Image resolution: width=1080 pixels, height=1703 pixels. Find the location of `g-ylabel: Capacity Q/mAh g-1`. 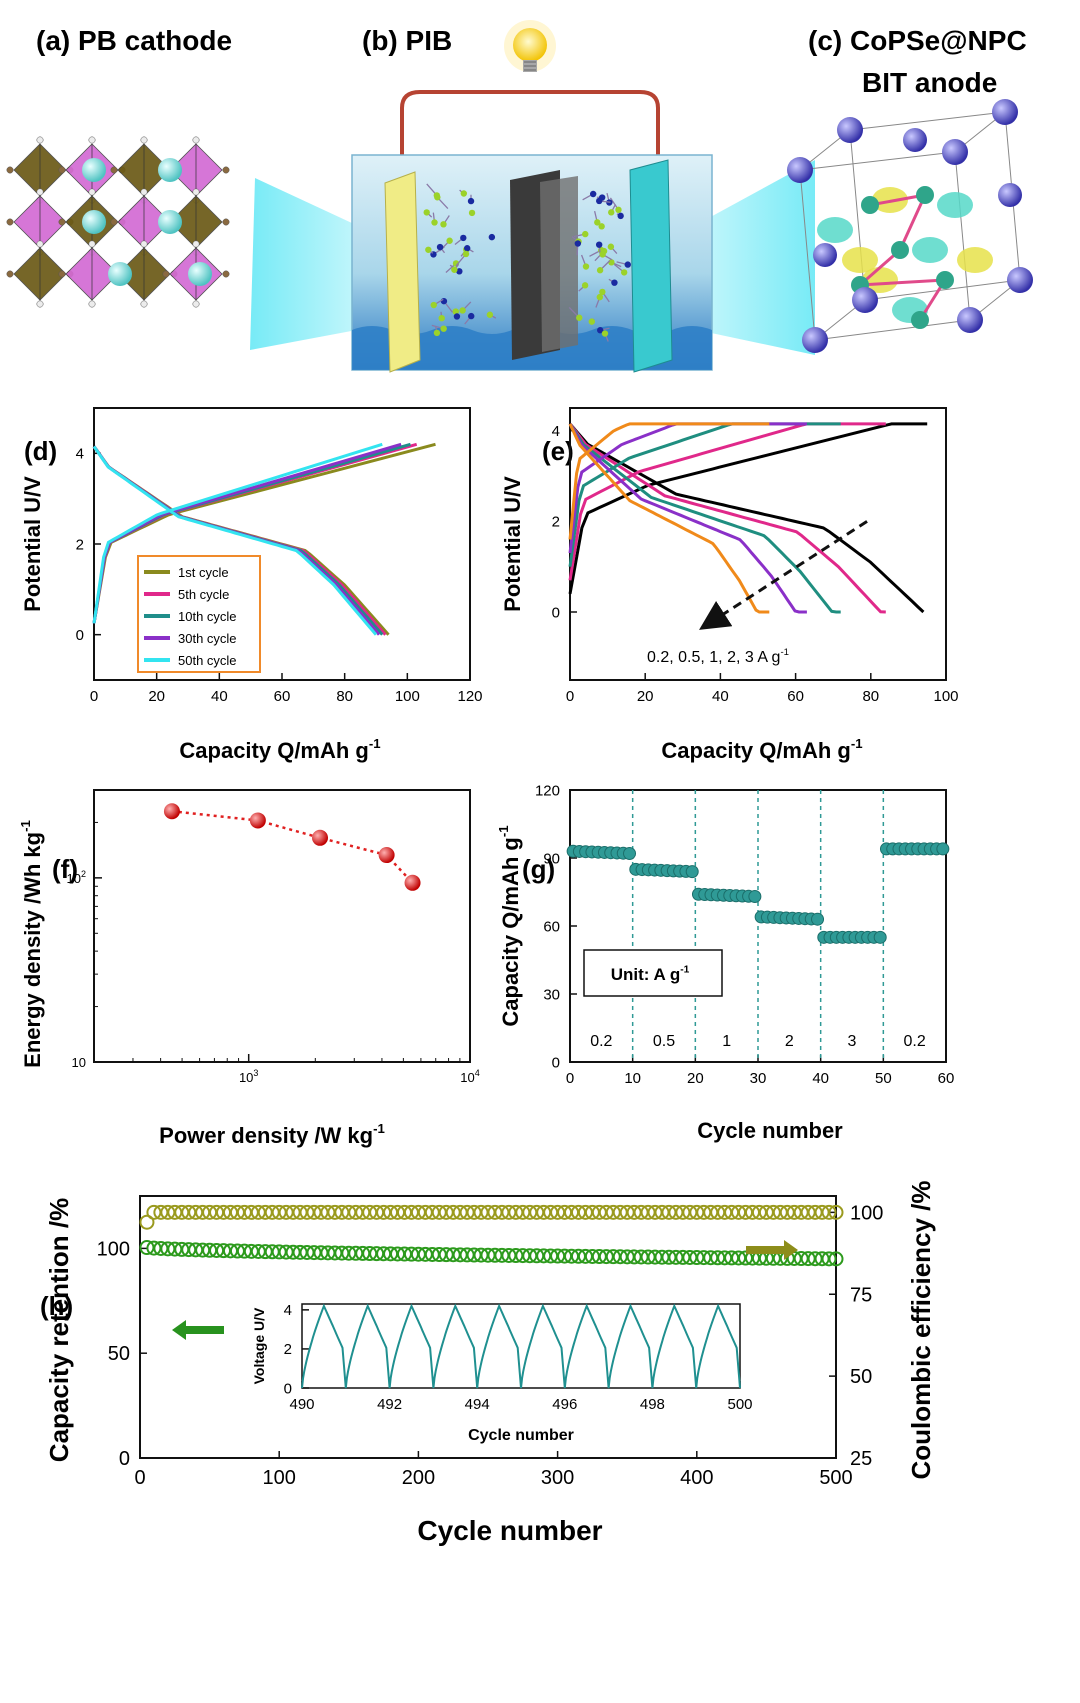

g-ylabel: Capacity Q/mAh g-1 is located at coordinates (509, 925).